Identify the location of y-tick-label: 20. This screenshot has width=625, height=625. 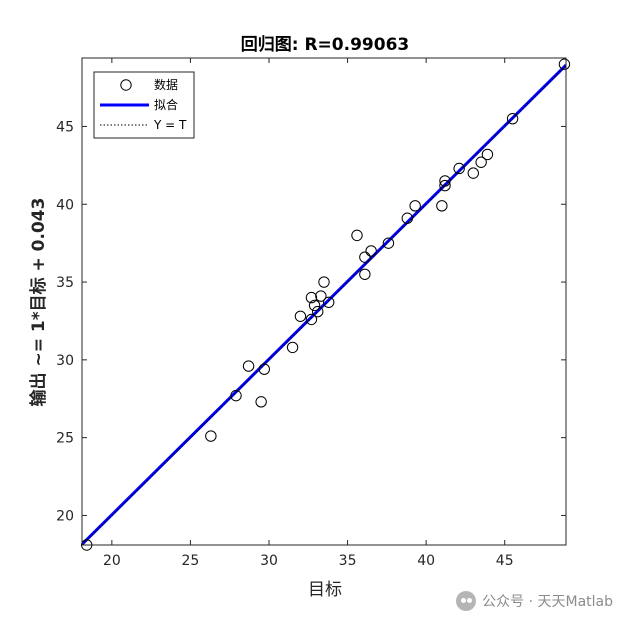
(65, 516).